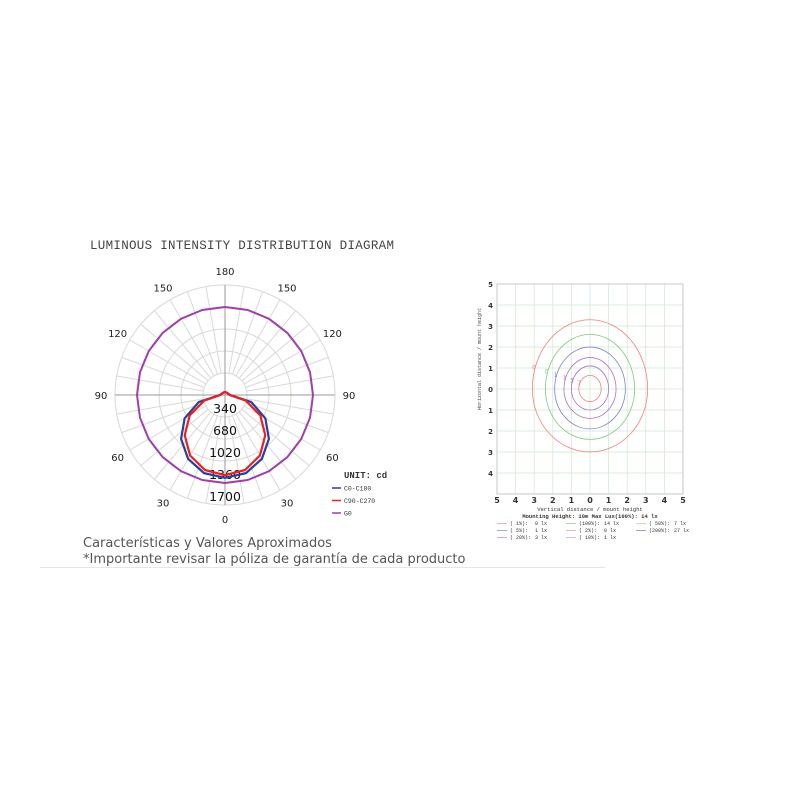 Image resolution: width=800 pixels, height=800 pixels. I want to click on plot-frame, so click(590, 389).